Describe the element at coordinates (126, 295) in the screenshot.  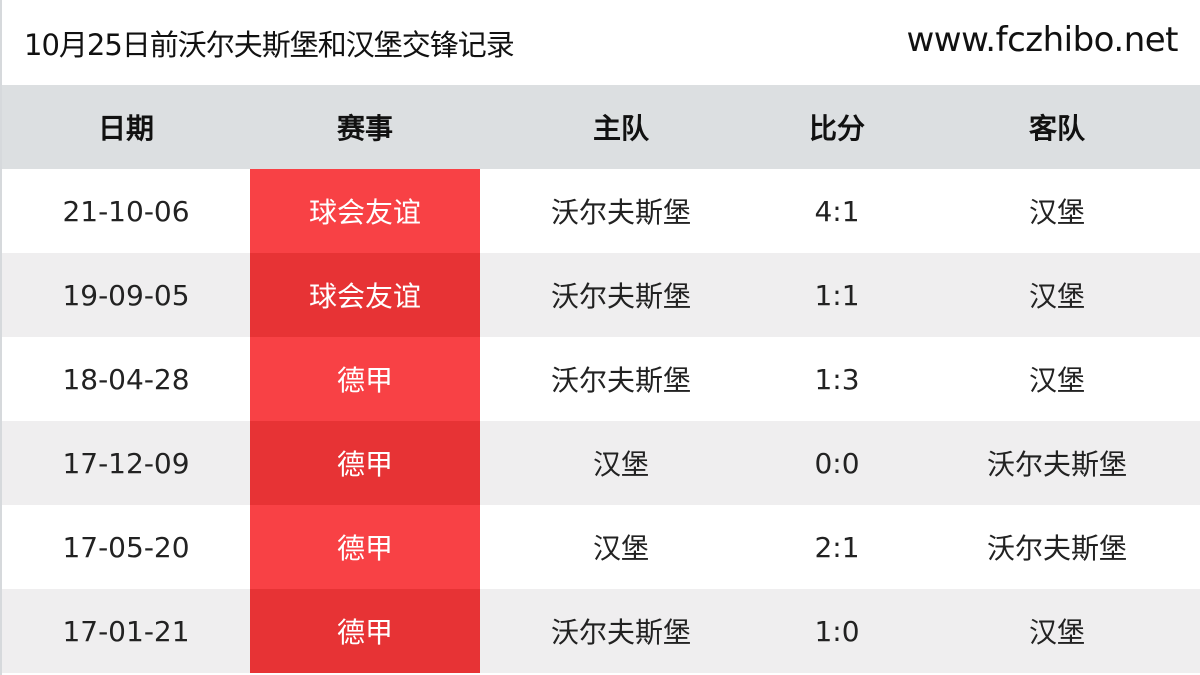
I see `date-cell: 19-09-05` at that location.